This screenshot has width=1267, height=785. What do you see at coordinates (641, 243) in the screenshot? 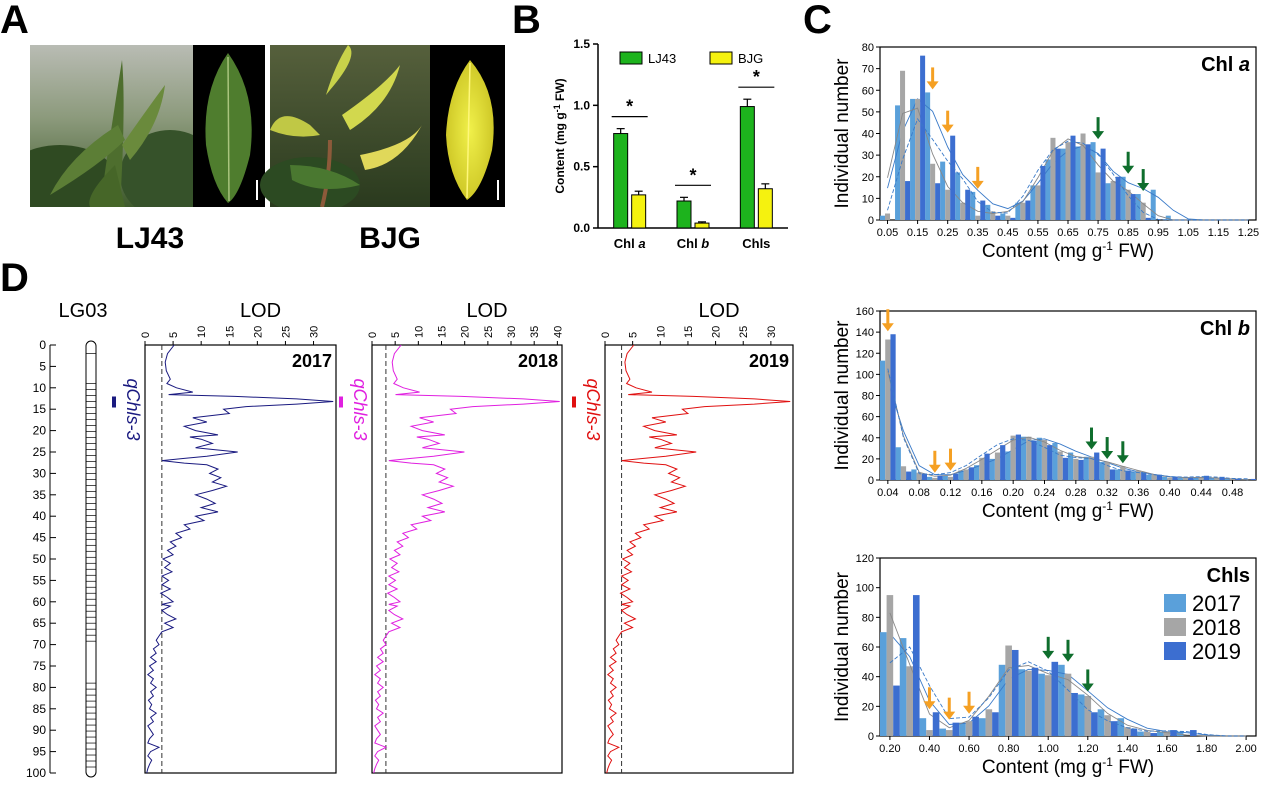
I see `category-italic: a` at bounding box center [641, 243].